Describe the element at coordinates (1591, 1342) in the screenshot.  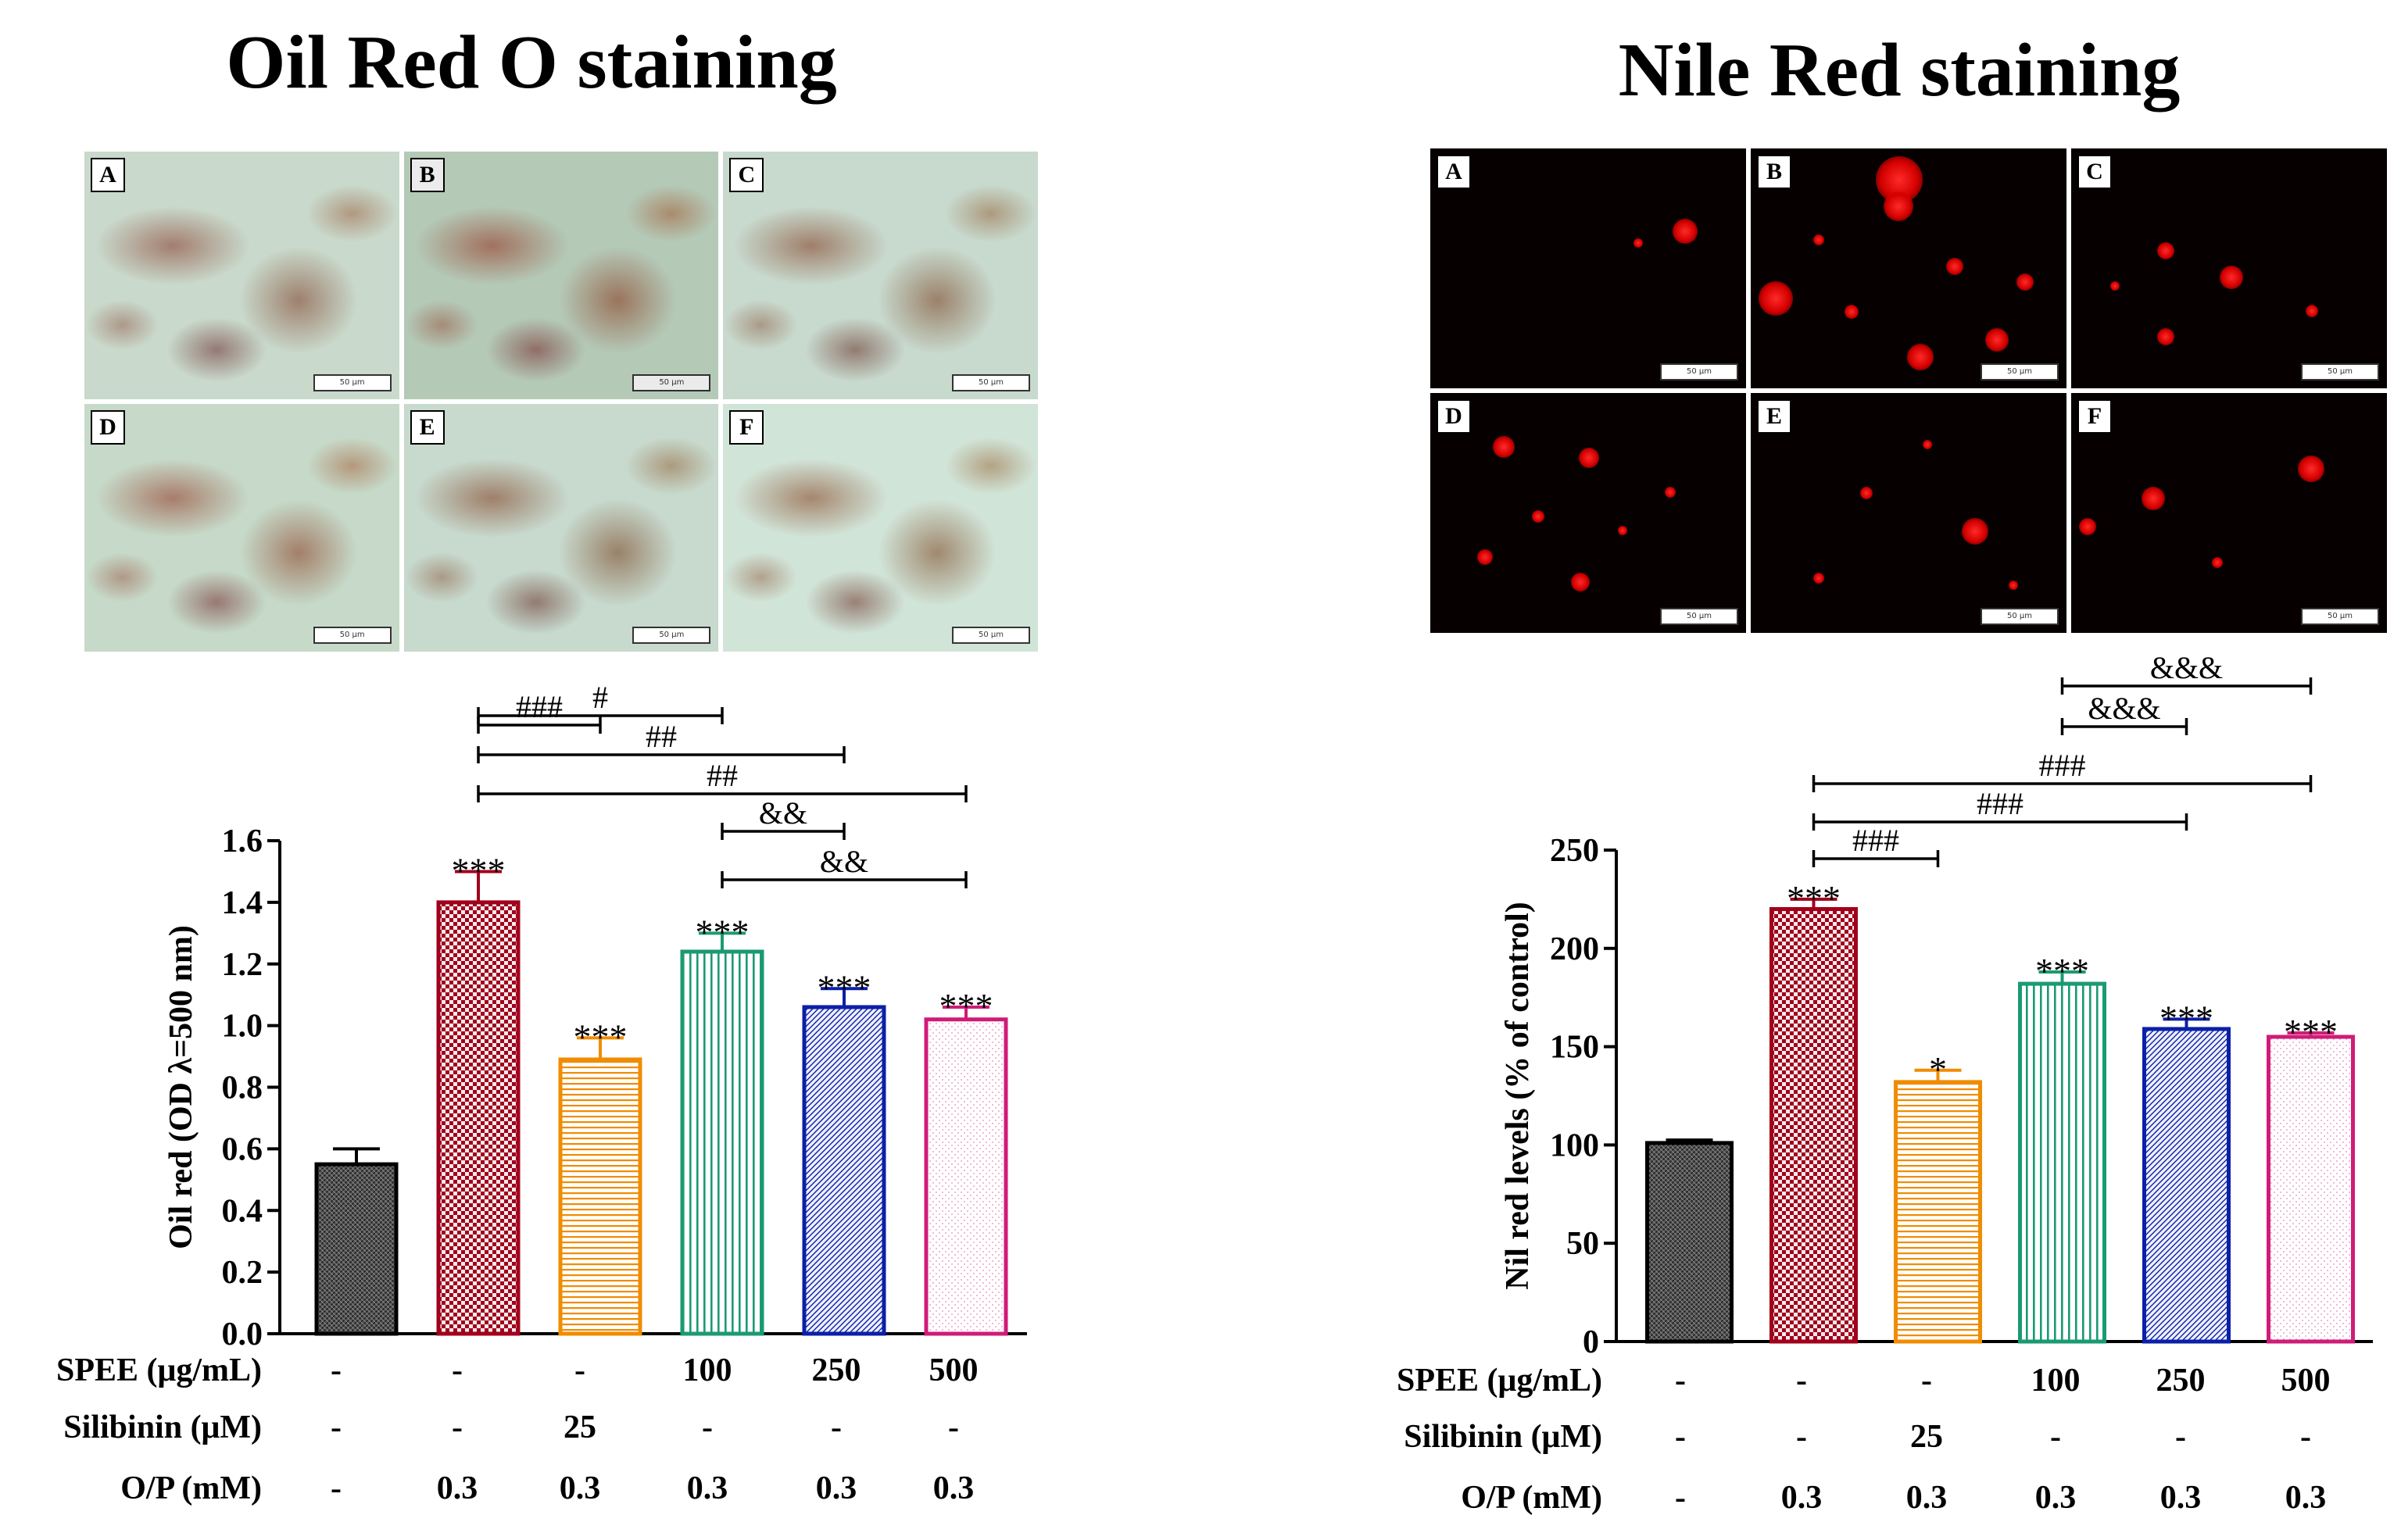
I see `y-tick-label: 0` at that location.